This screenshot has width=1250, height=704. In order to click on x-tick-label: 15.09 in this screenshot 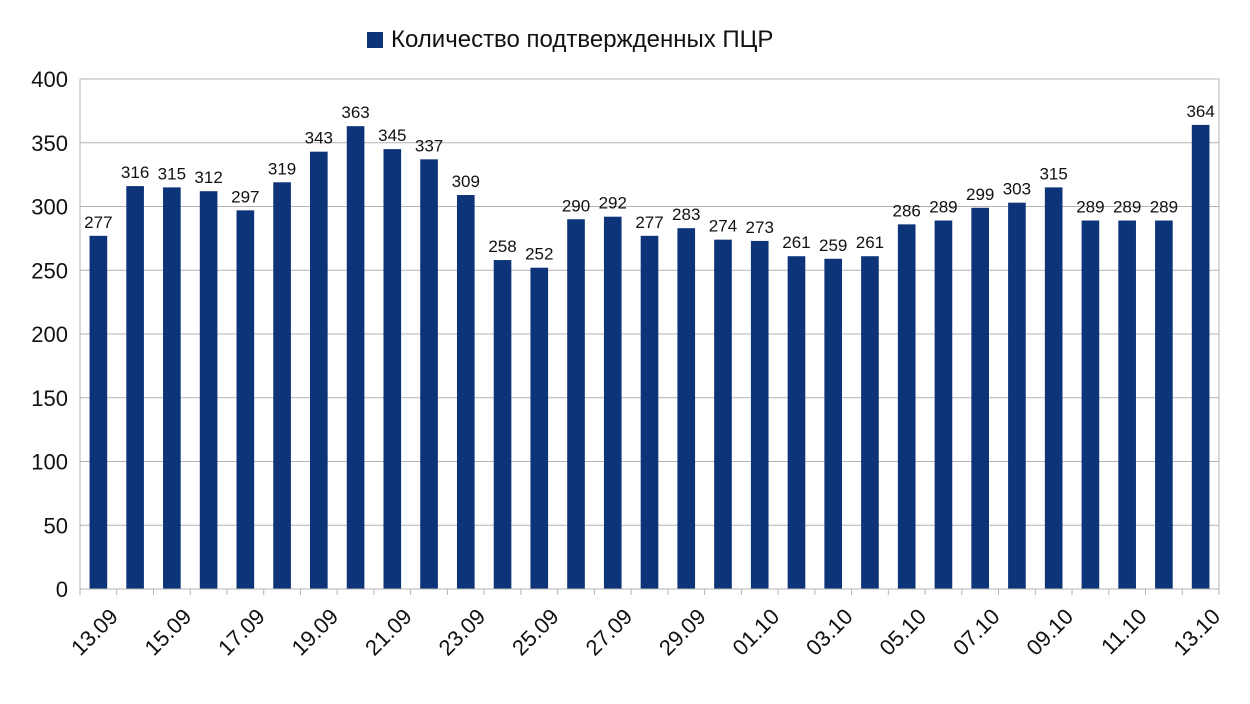, I will do `click(168, 632)`.